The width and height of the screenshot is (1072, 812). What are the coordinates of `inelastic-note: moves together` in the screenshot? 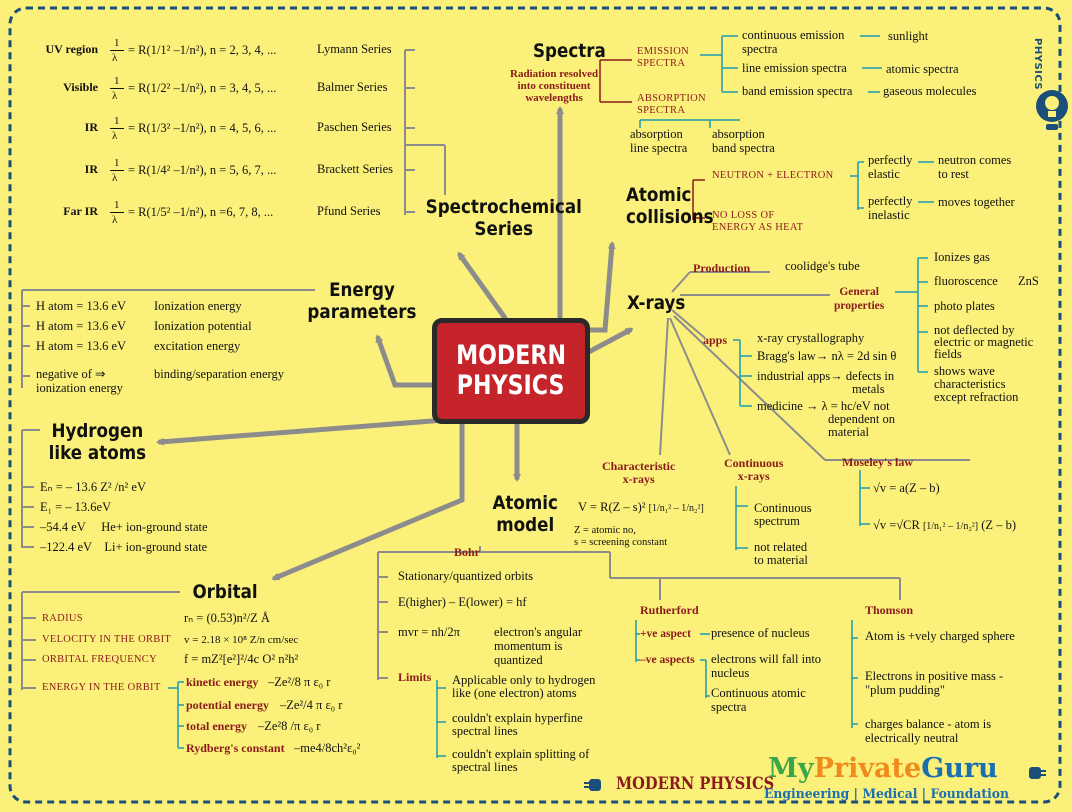 It's located at (976, 202).